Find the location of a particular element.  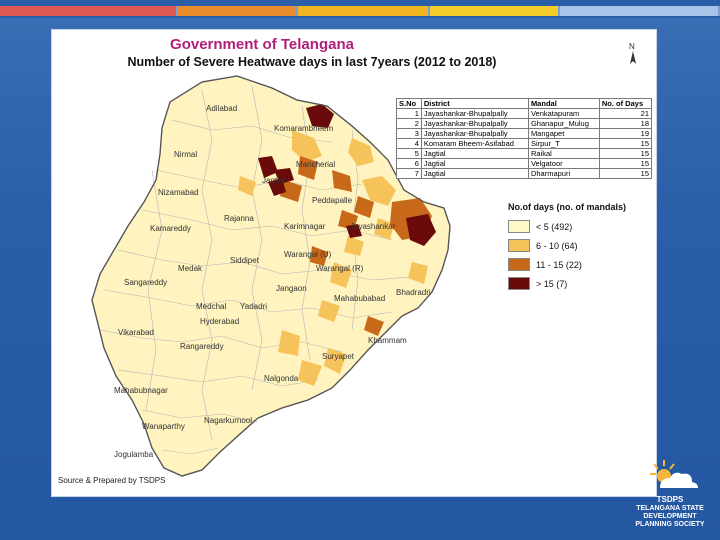

table-row: 7 Jagtial Dharmapuri 15 is located at coordinates (524, 173).